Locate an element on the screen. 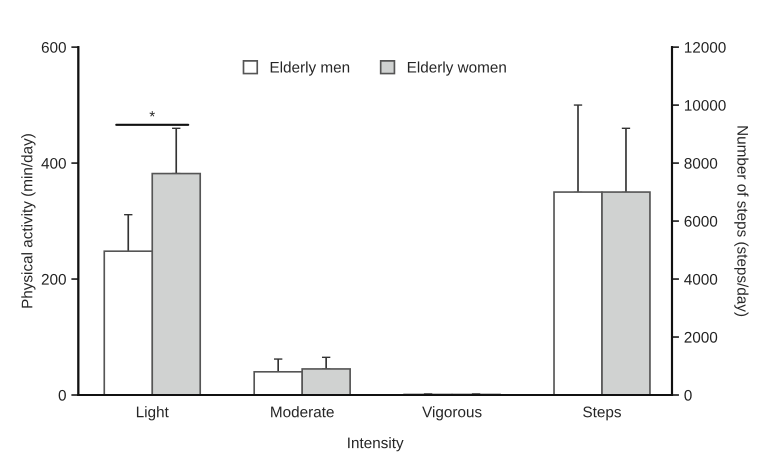 The height and width of the screenshot is (462, 768). x-axis-title: Intensity is located at coordinates (376, 444).